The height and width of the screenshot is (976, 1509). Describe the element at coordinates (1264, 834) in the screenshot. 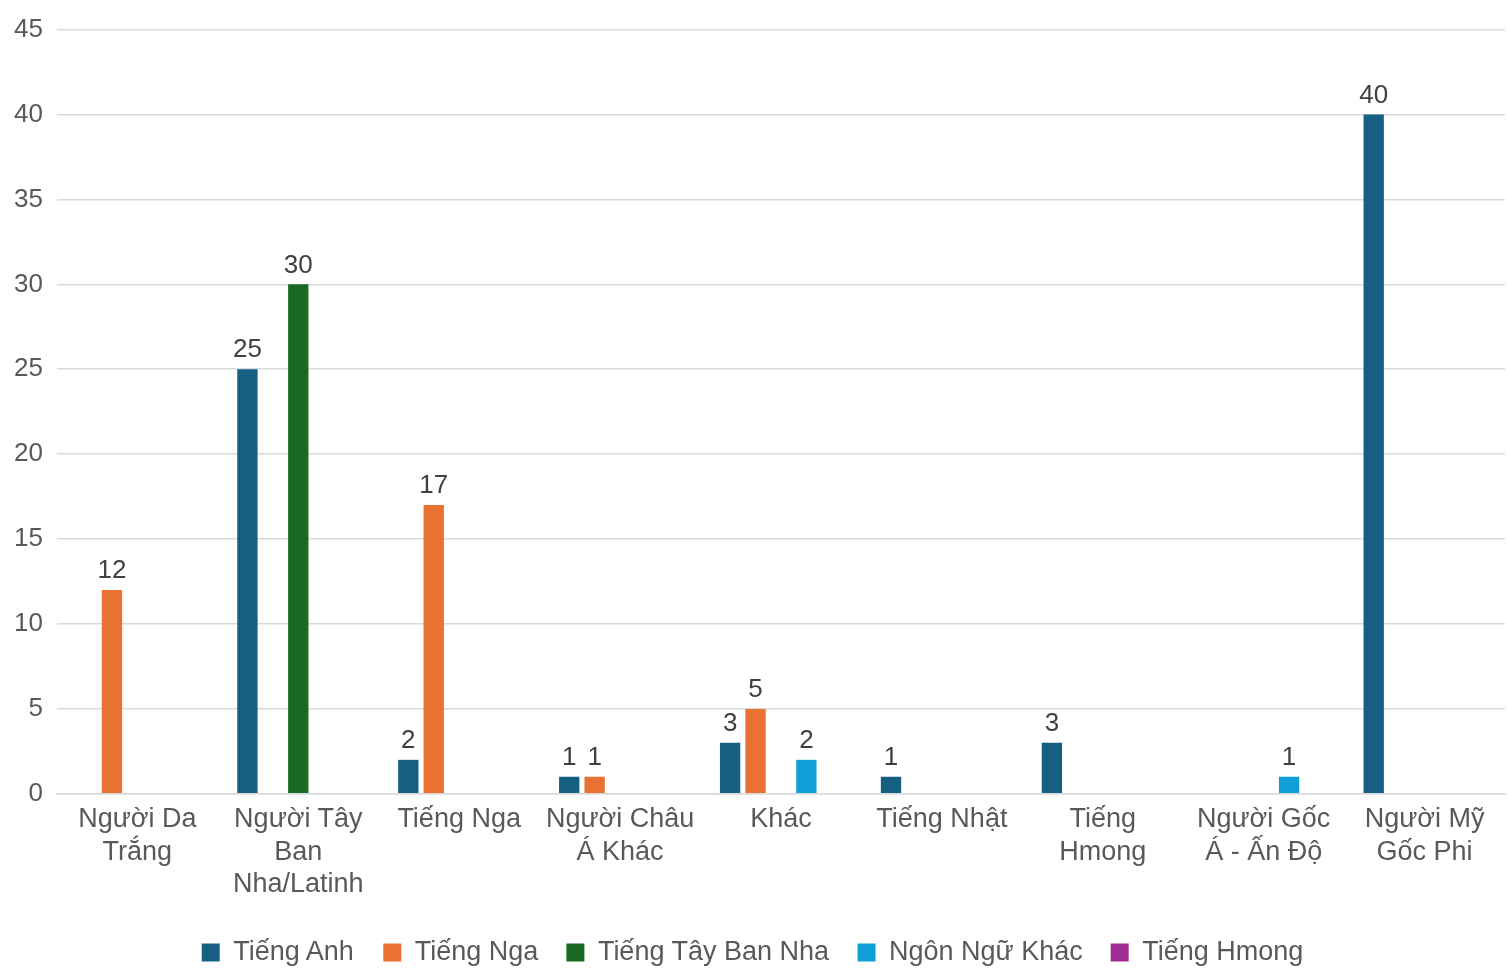

I see `x-tick-label: Người Gốc Á - Ấn Độ` at that location.